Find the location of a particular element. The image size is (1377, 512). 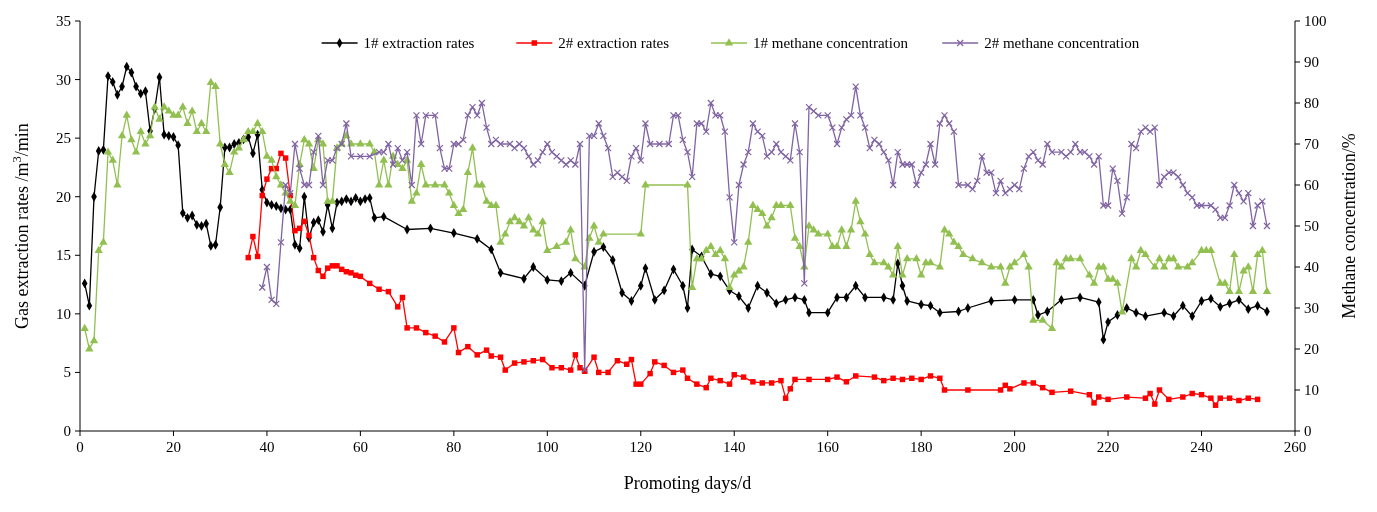

legend-label: 1# methane concentration is located at coordinates (831, 43).